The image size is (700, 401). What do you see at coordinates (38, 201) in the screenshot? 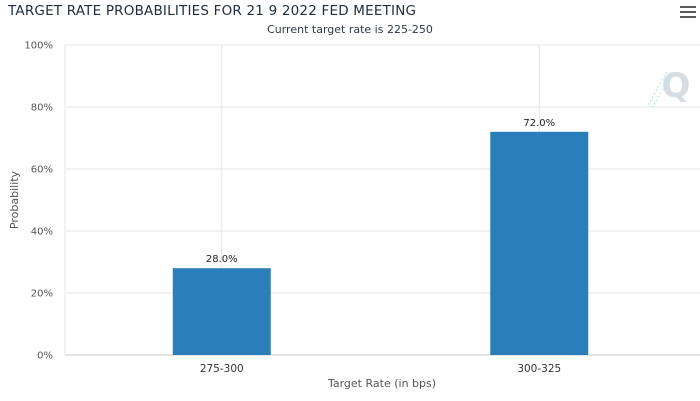
I see `y-axis-ticks: 0% 20% 40% 60% 80% 100%` at bounding box center [38, 201].